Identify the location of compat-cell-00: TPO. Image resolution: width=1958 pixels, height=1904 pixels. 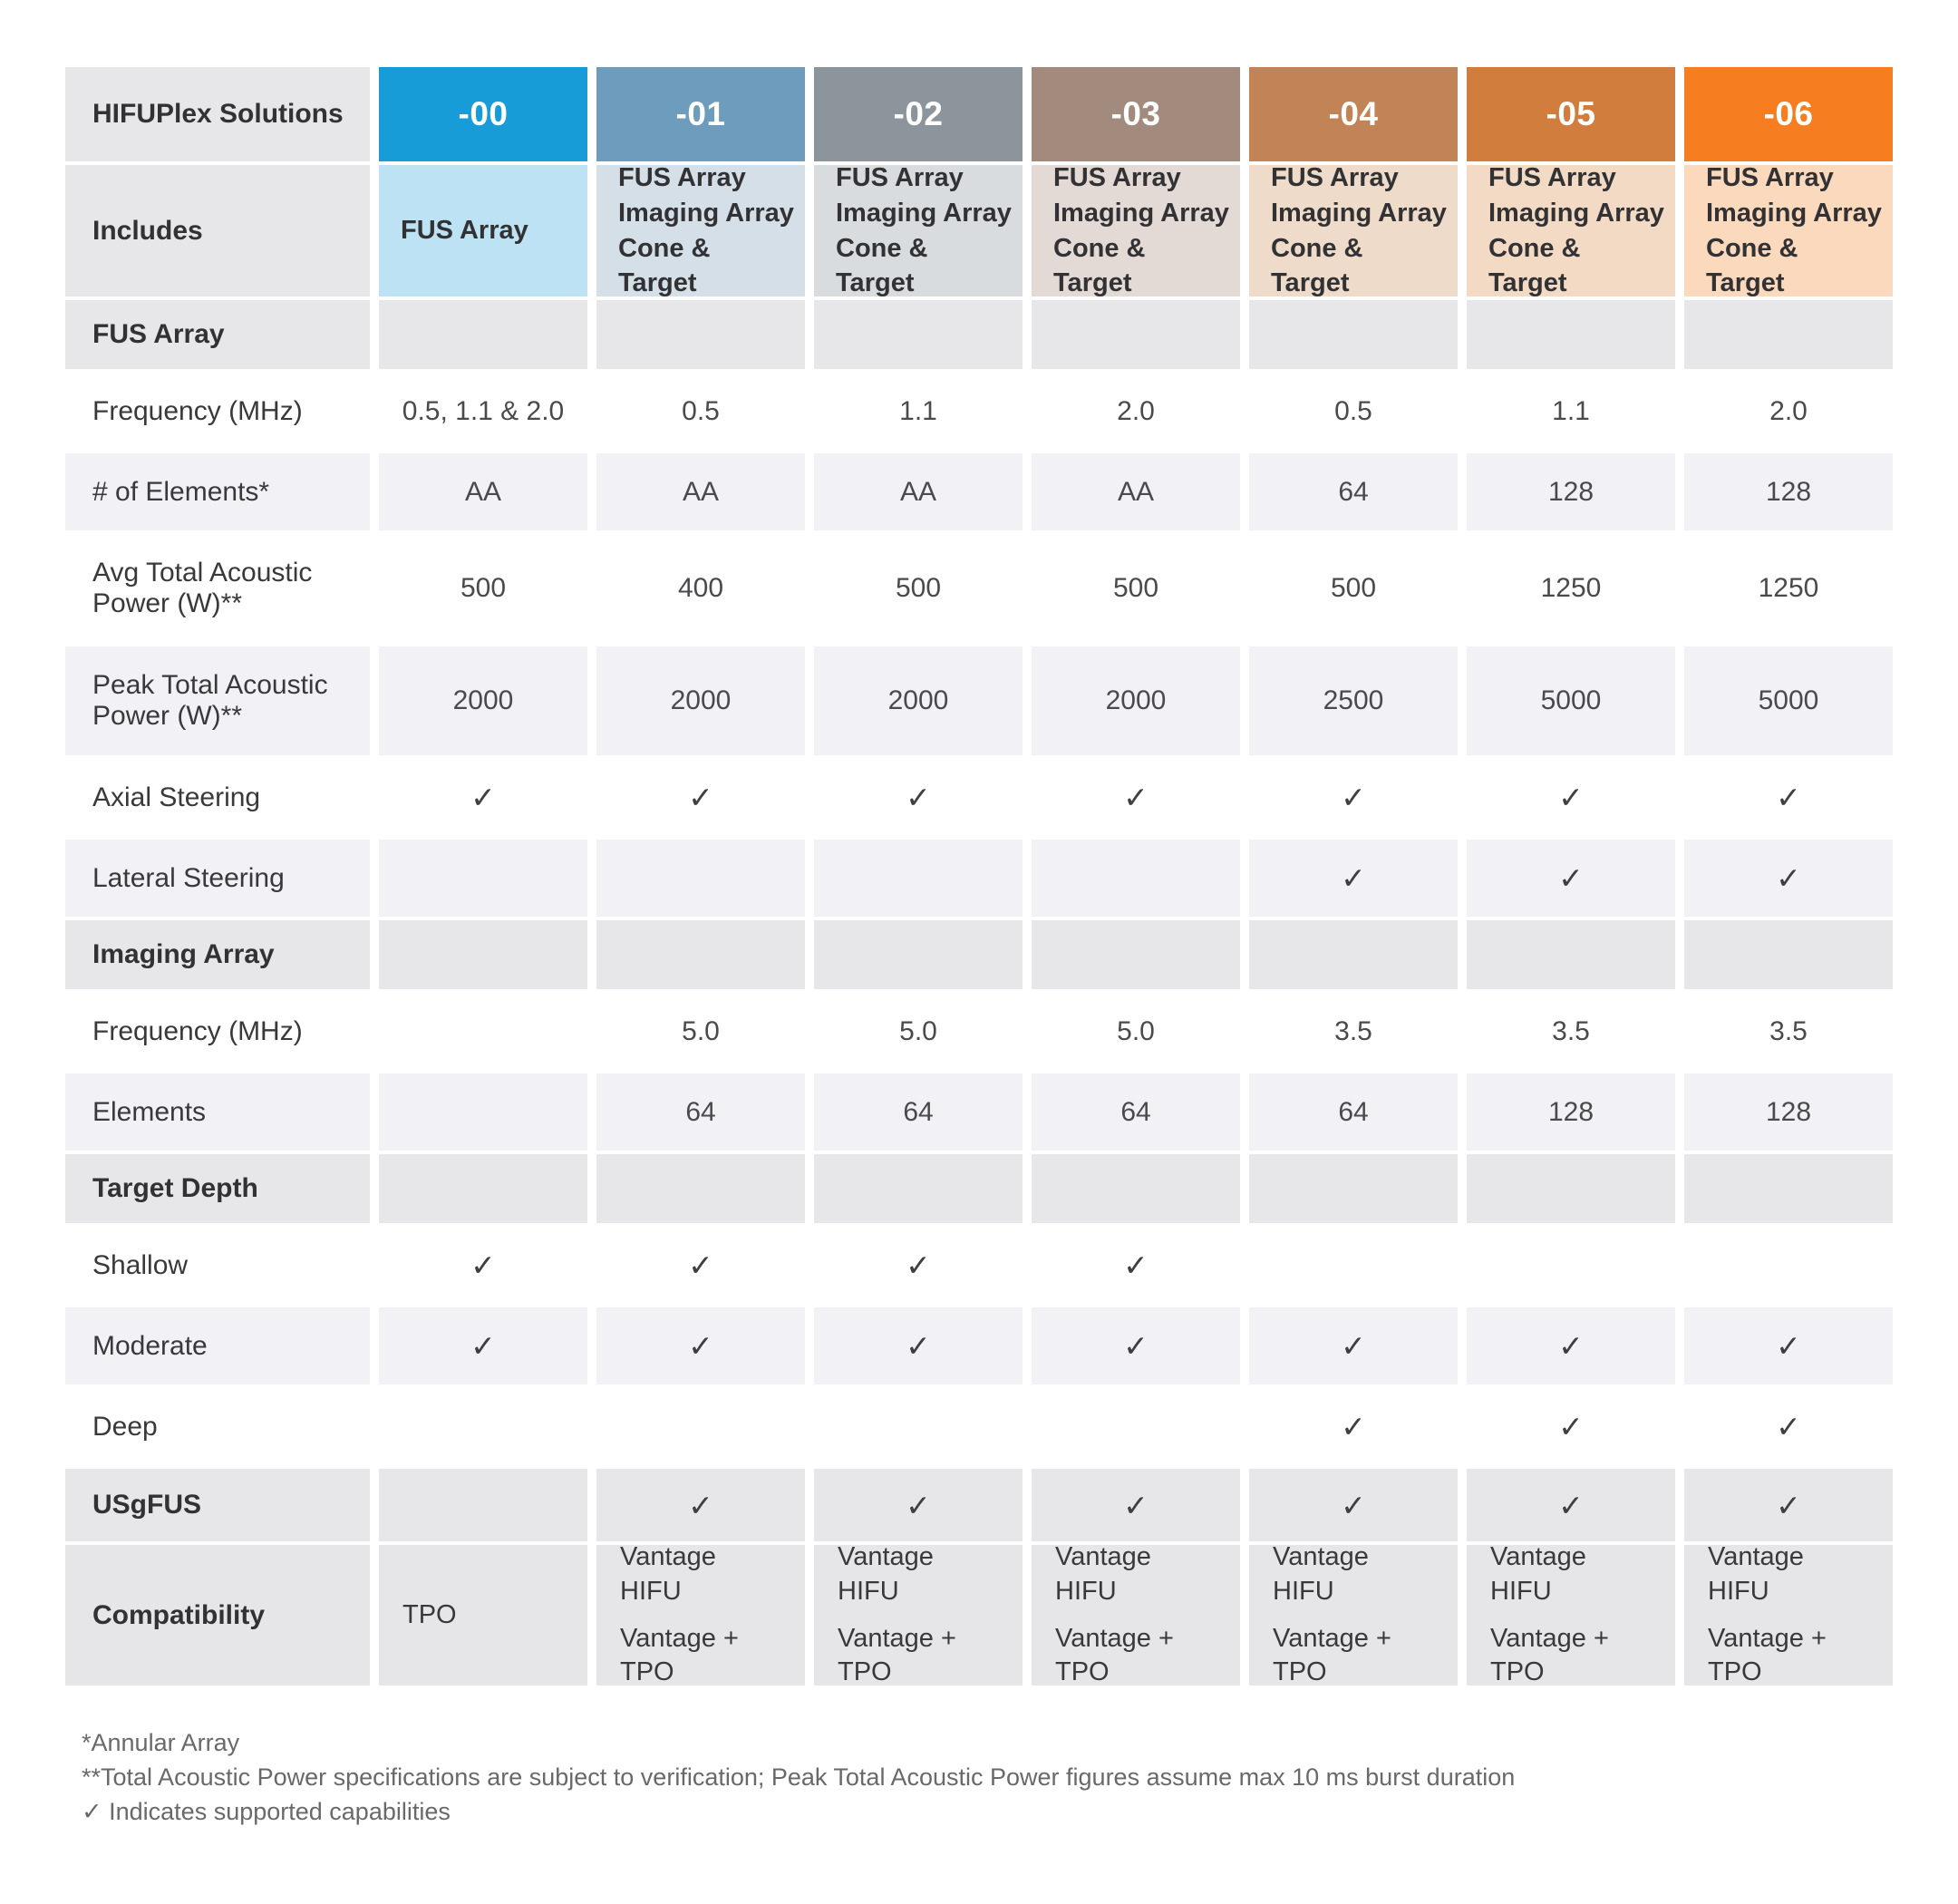
(483, 1615).